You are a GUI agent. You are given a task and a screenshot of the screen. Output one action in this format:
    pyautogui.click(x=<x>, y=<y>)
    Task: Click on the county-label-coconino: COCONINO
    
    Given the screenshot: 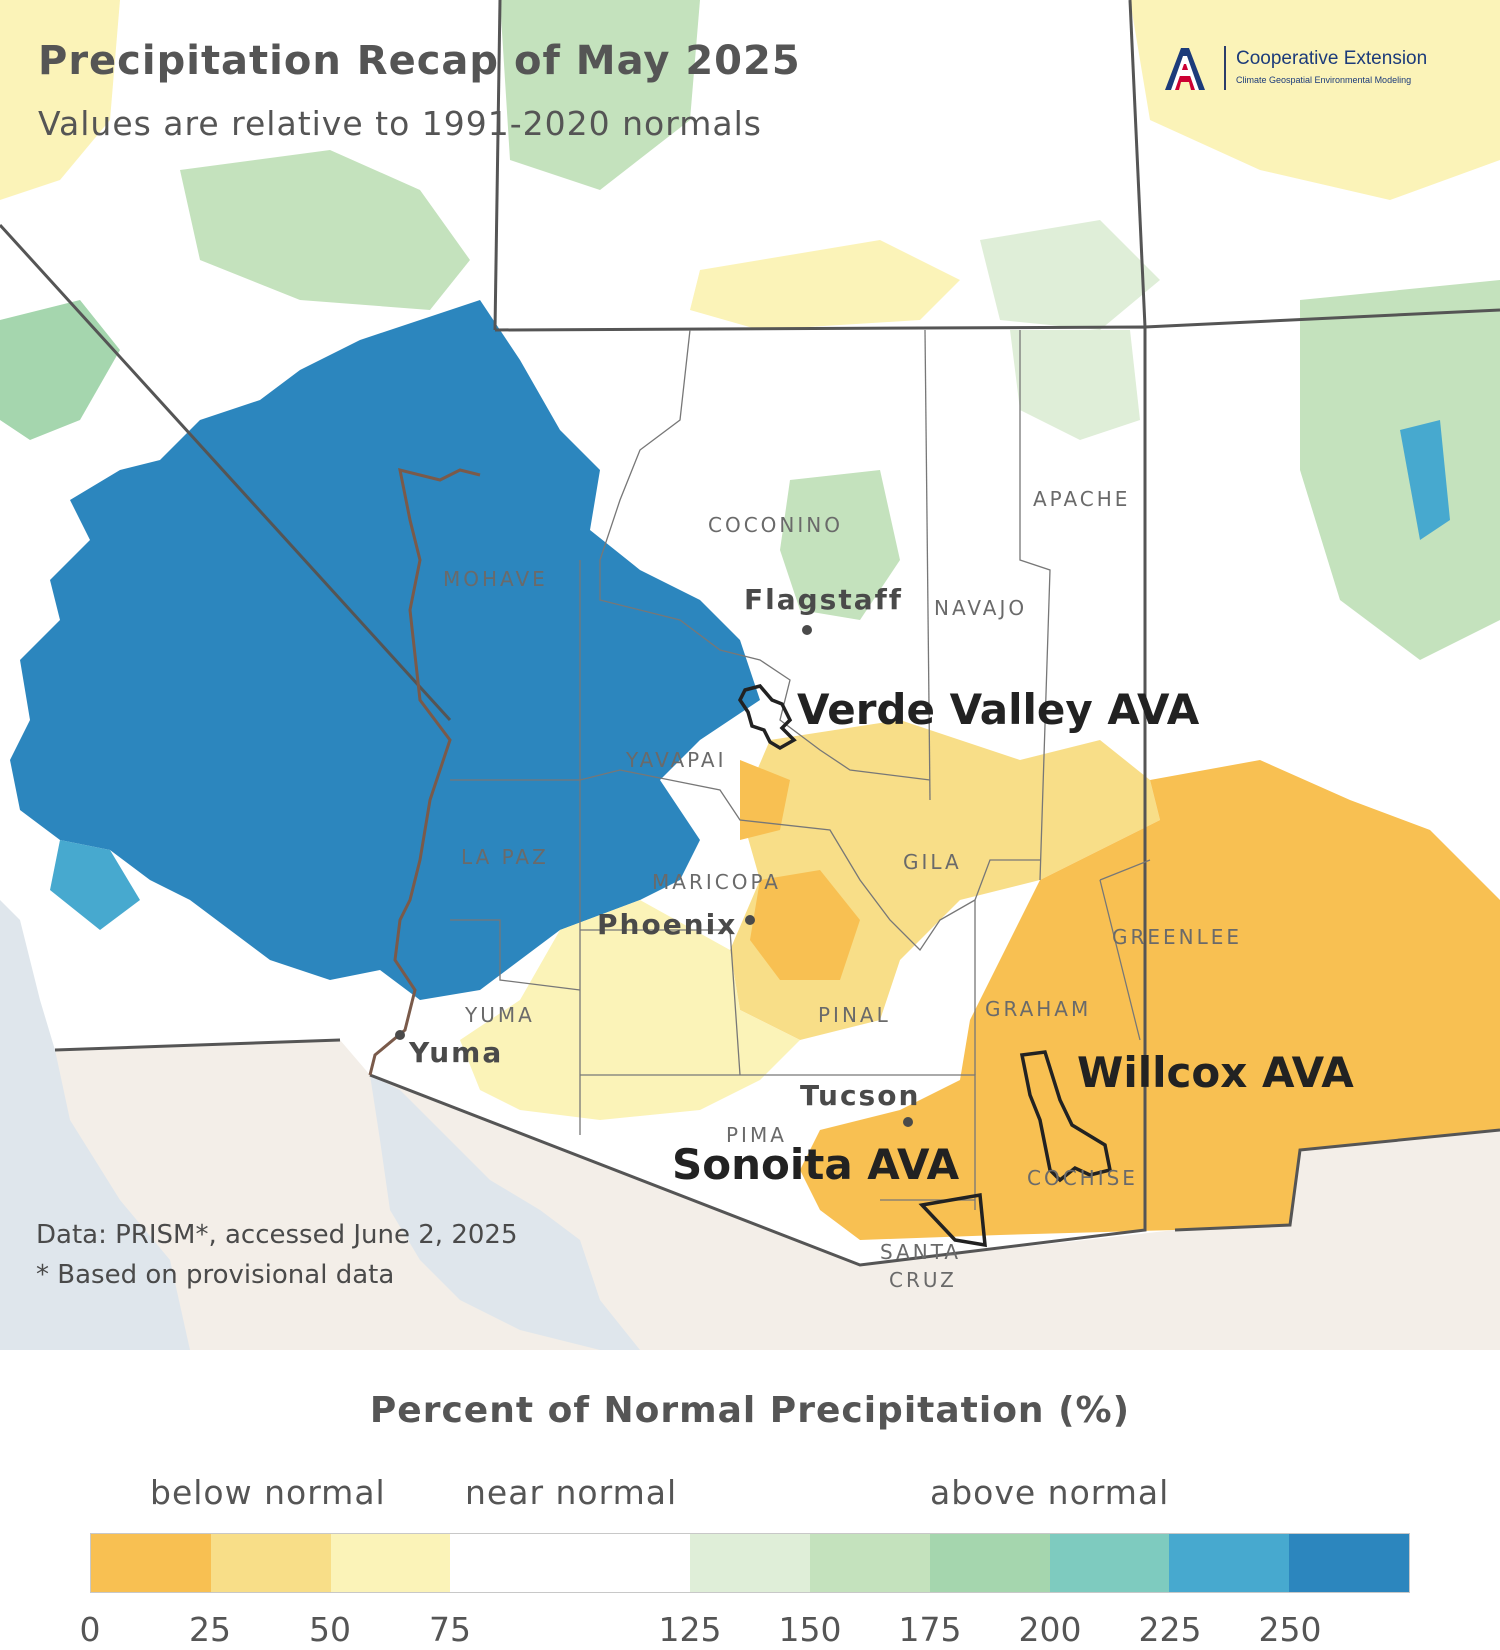 What is the action you would take?
    pyautogui.click(x=775, y=525)
    